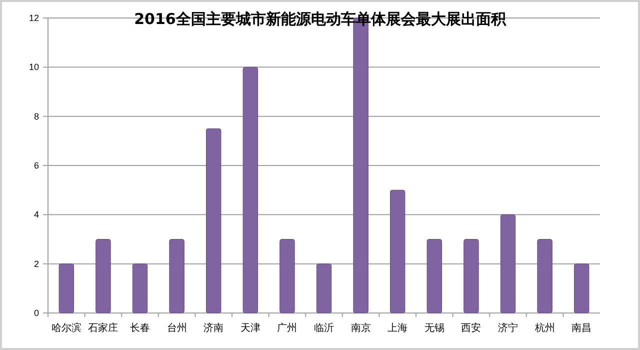 The width and height of the screenshot is (640, 350). I want to click on x-tick-label: 台州, so click(176, 328).